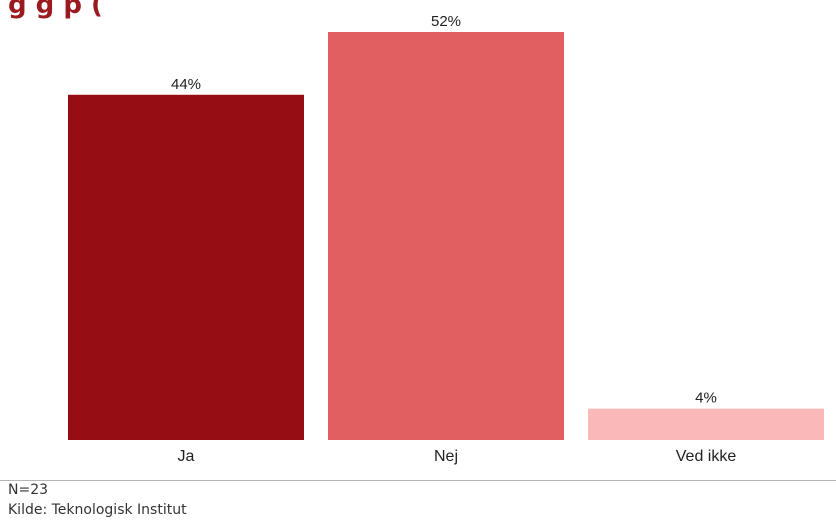 The width and height of the screenshot is (836, 526). Describe the element at coordinates (97, 510) in the screenshot. I see `source-note: Kilde: Teknologisk Institut` at that location.